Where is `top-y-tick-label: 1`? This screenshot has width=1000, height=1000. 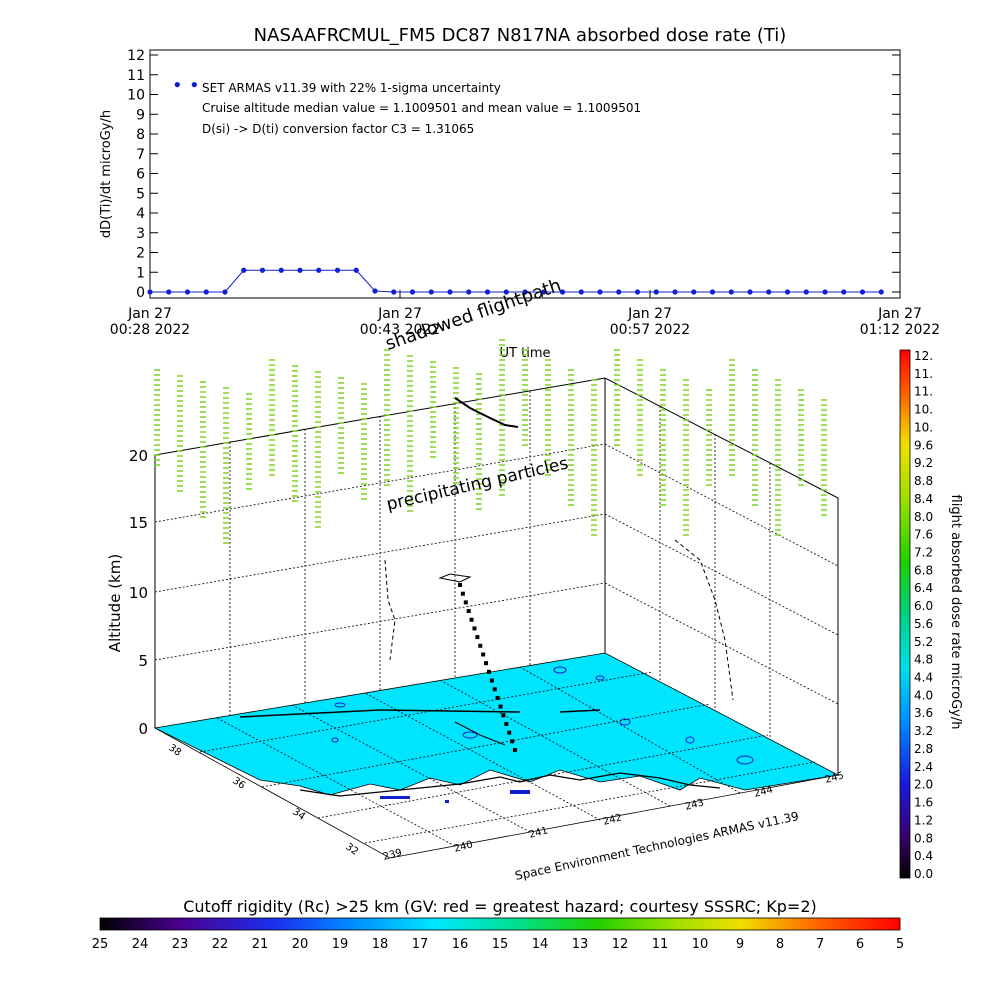
top-y-tick-label: 1 is located at coordinates (140, 273).